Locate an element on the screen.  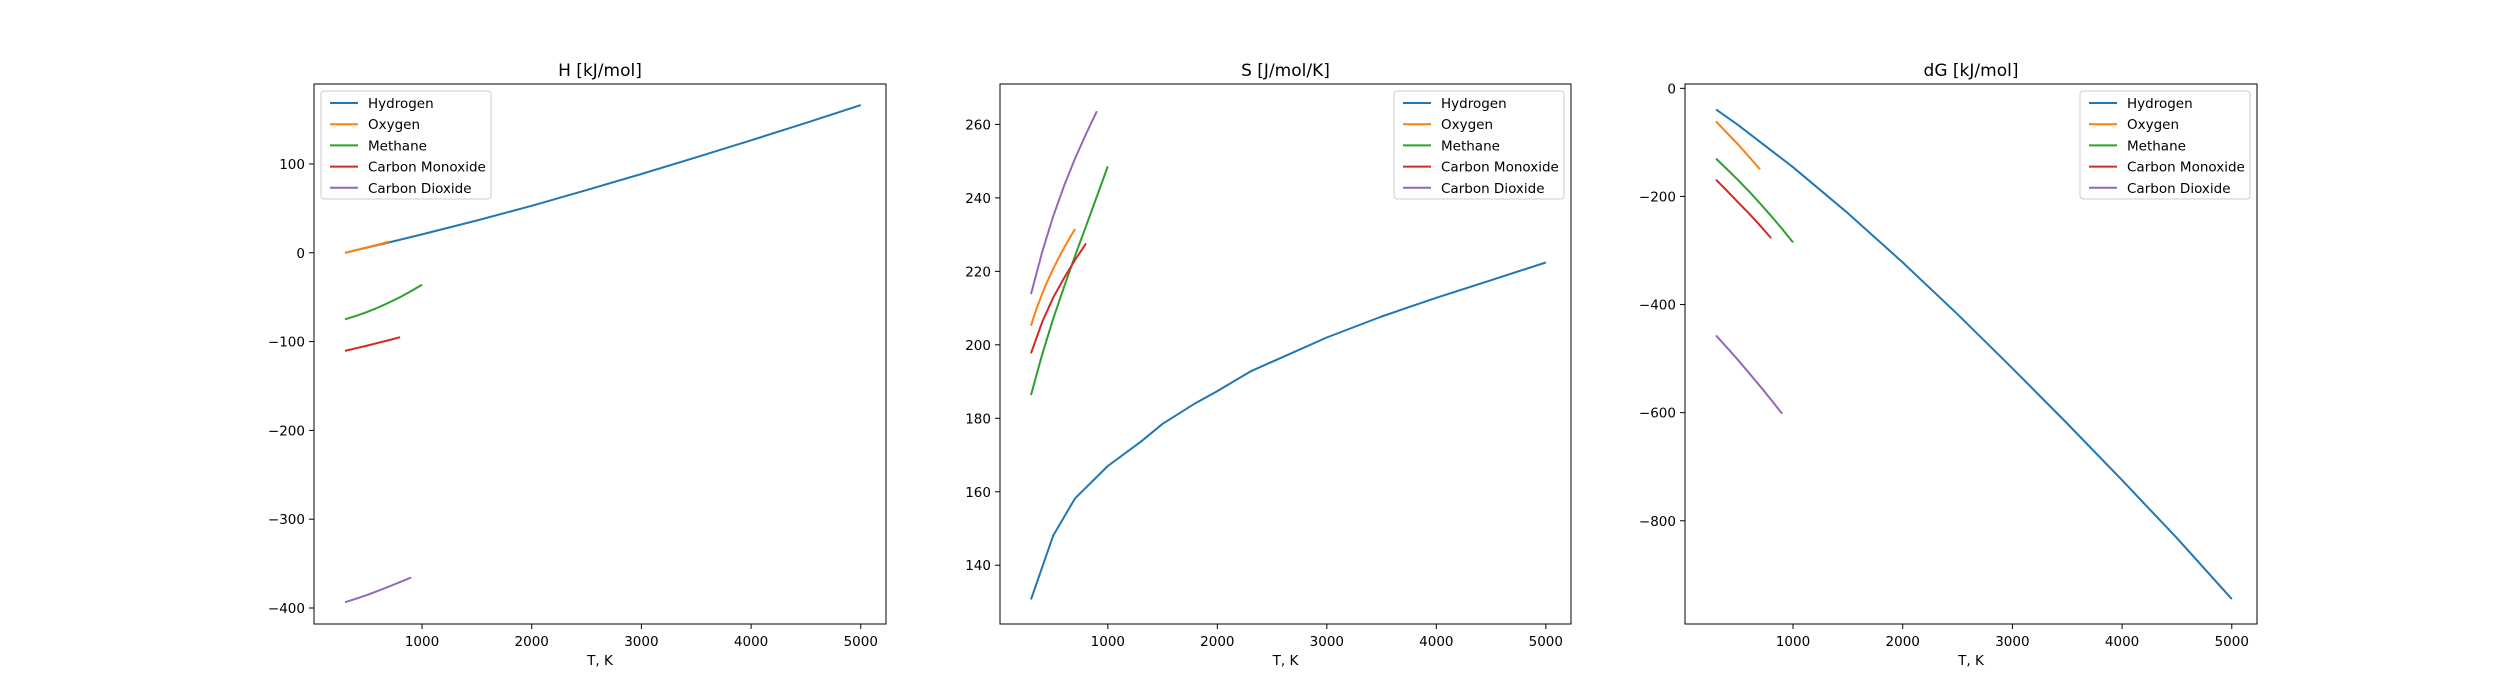
enthalpy-legend-label-hydrogen: Hydrogen is located at coordinates (401, 104).